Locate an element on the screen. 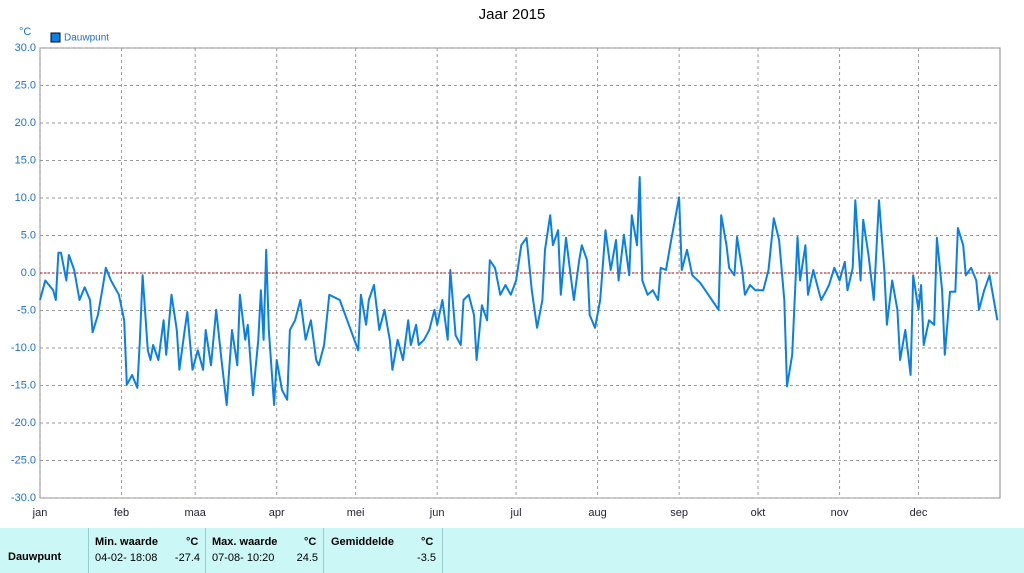 This screenshot has height=573, width=1024. x-tick-label: nov is located at coordinates (840, 513).